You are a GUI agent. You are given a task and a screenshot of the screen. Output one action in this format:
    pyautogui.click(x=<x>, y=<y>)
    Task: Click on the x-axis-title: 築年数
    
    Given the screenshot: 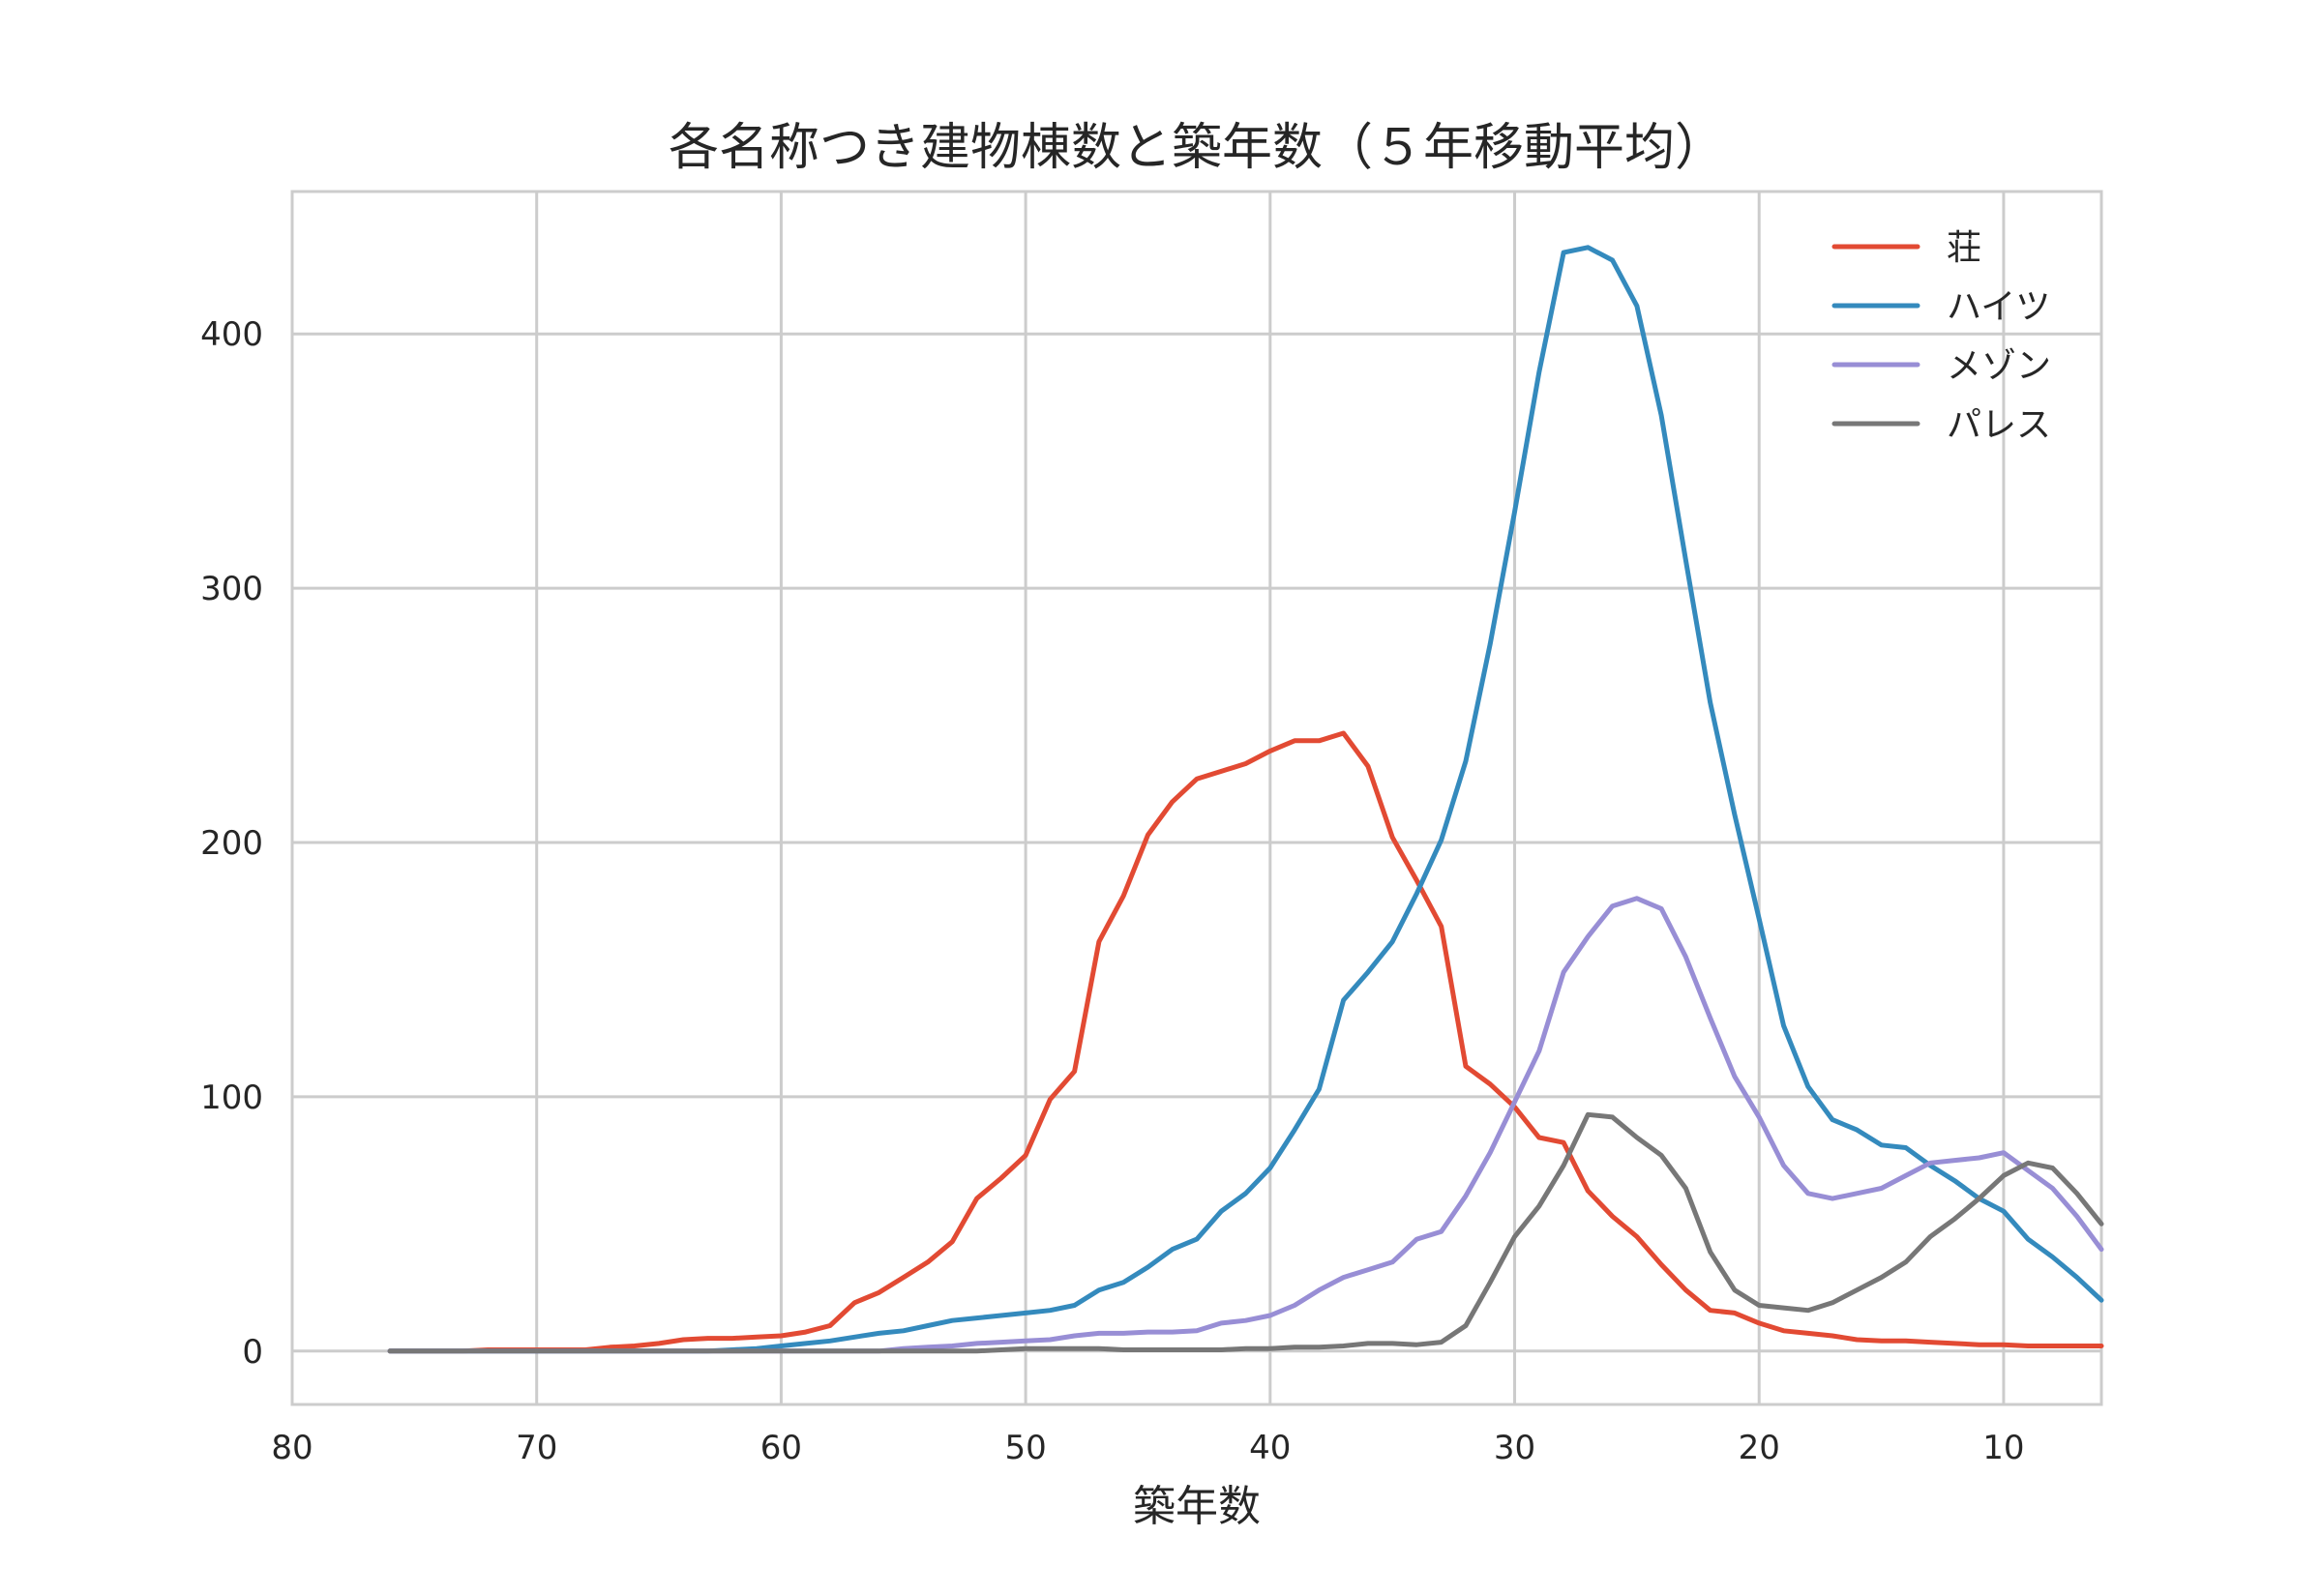 What is the action you would take?
    pyautogui.click(x=1197, y=1506)
    